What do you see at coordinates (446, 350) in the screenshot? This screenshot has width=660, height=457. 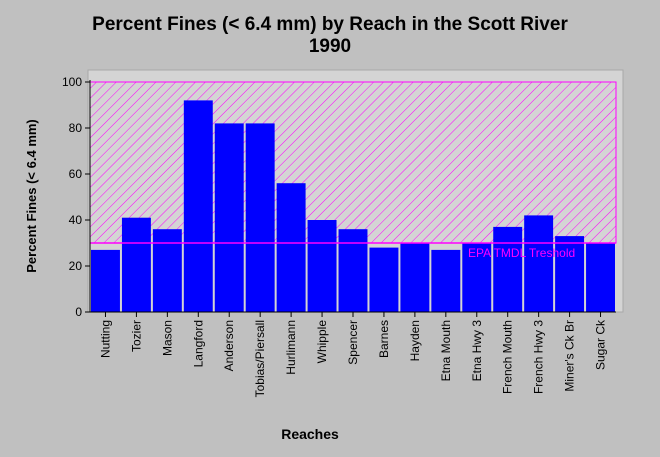 I see `x-tick-label: Etna Mouth` at bounding box center [446, 350].